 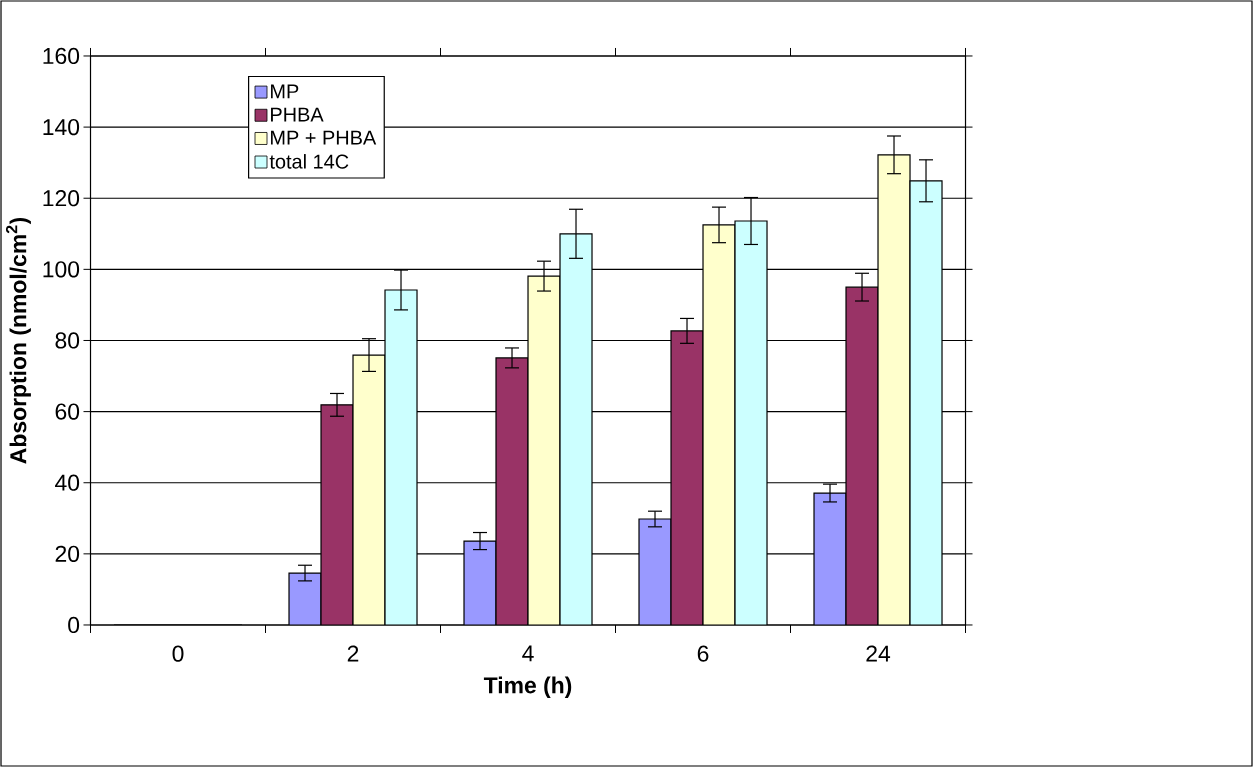 What do you see at coordinates (67, 482) in the screenshot?
I see `y-tick-label: 40` at bounding box center [67, 482].